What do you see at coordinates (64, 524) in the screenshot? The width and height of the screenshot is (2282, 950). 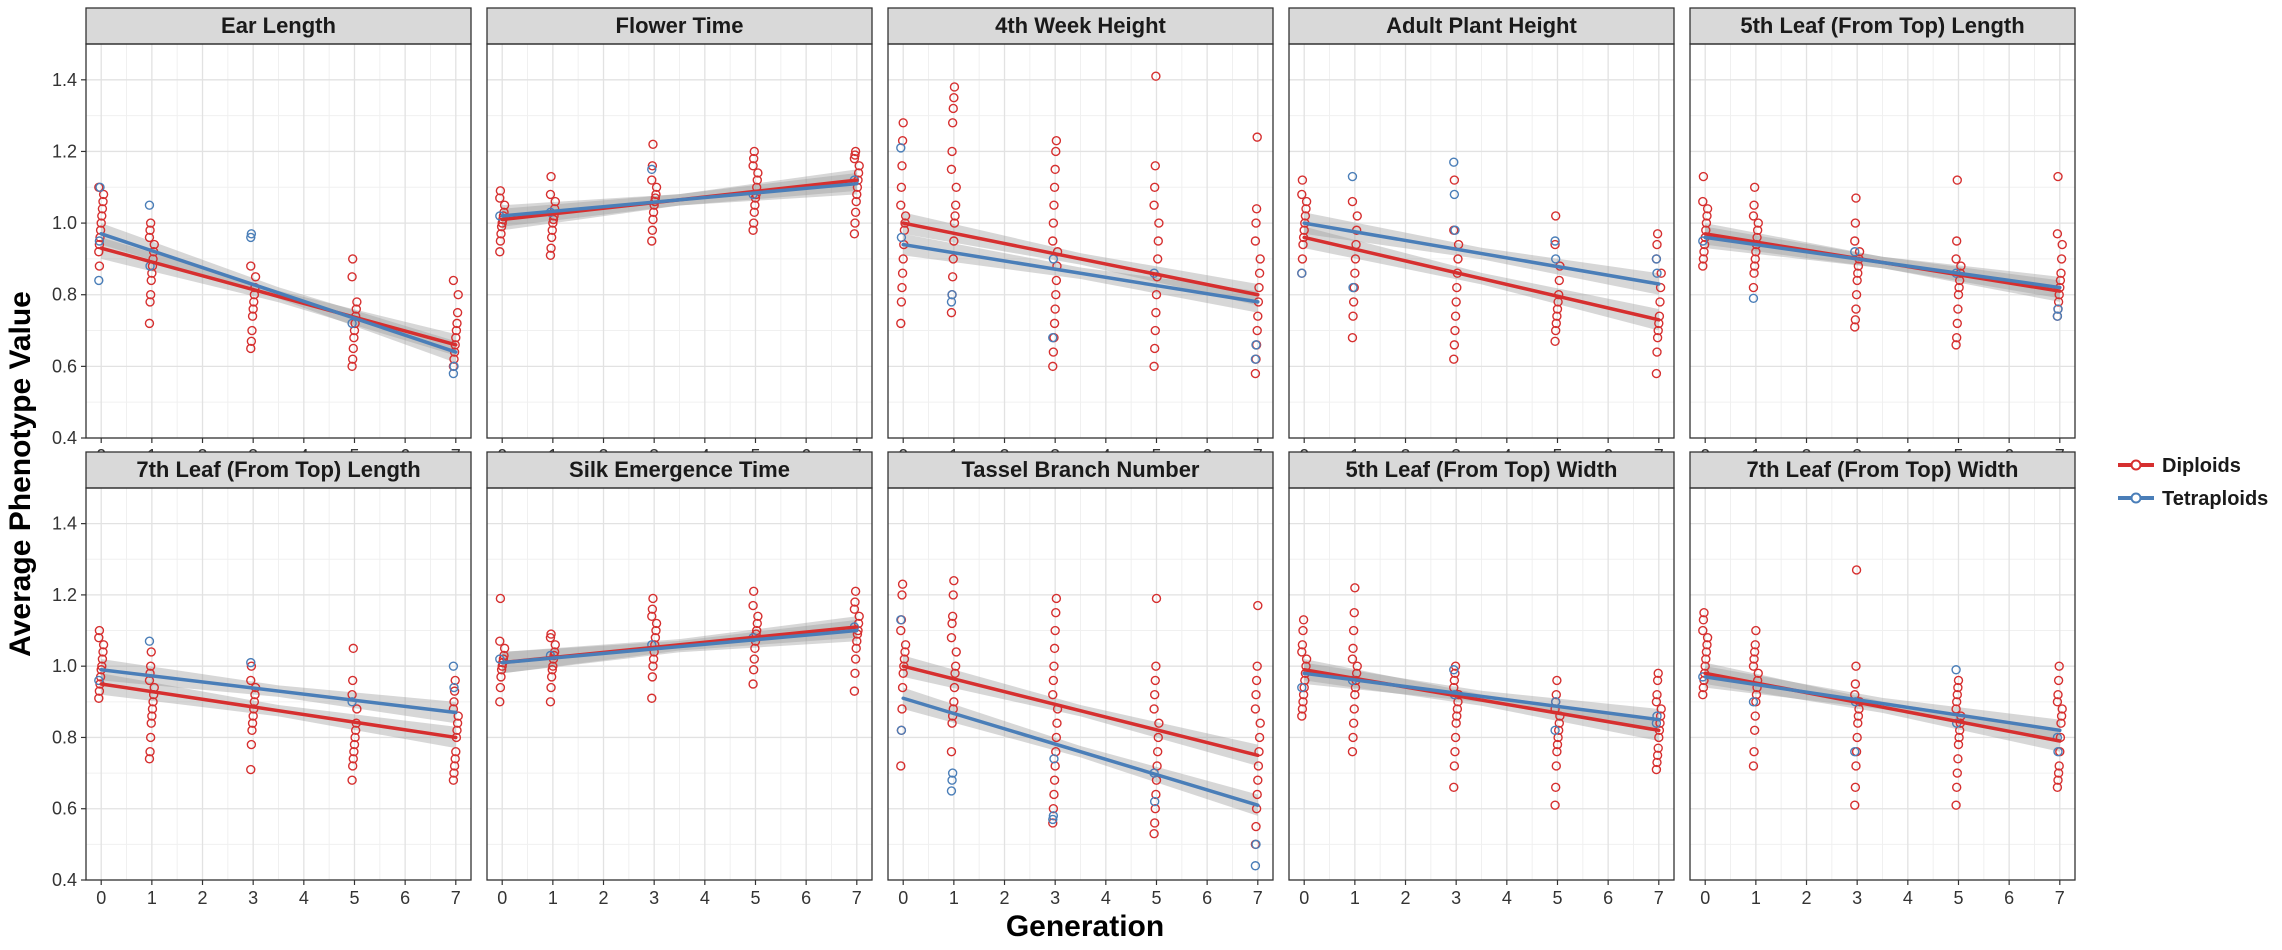 I see `y-tick-label: 1.4` at bounding box center [64, 524].